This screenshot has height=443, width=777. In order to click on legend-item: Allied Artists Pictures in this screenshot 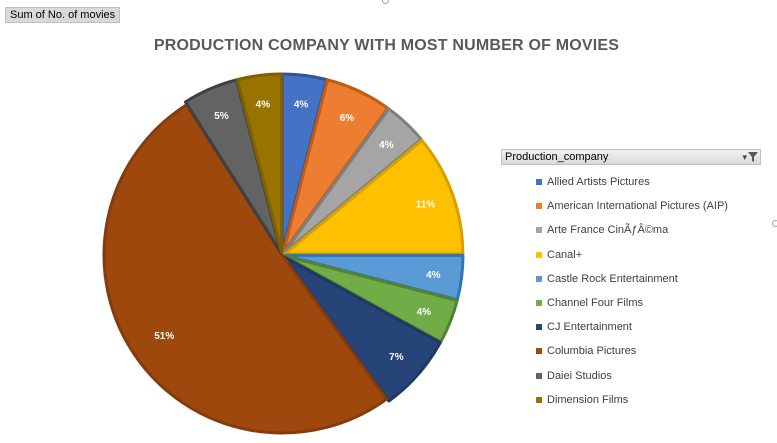, I will do `click(632, 182)`.